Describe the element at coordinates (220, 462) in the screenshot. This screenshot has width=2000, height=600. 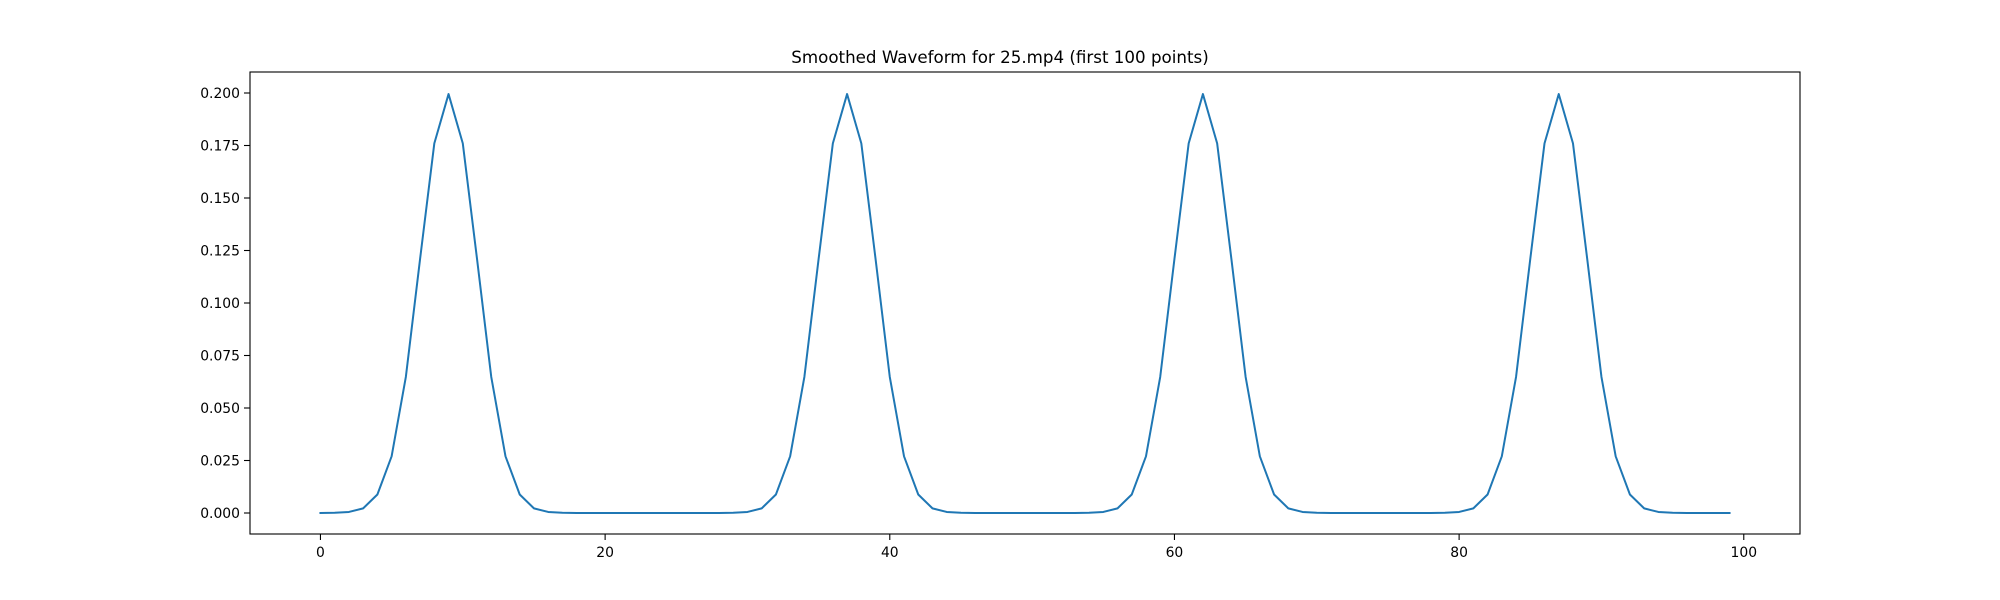
I see `y-tick-label: 0.025` at that location.